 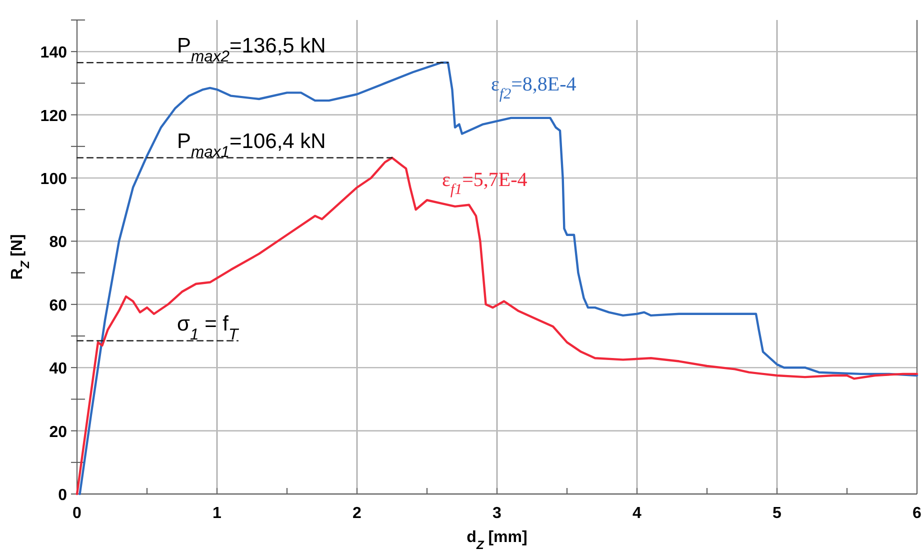 I want to click on x-tick-label: 2, so click(x=357, y=513).